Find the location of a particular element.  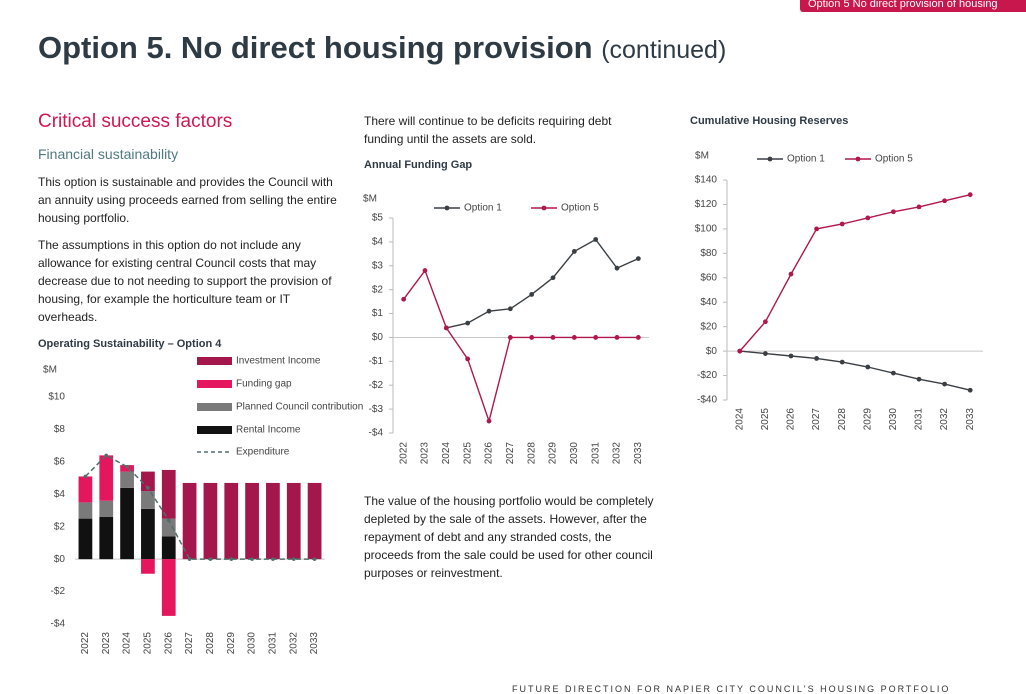

x-tick-label: 2029 is located at coordinates (553, 453).